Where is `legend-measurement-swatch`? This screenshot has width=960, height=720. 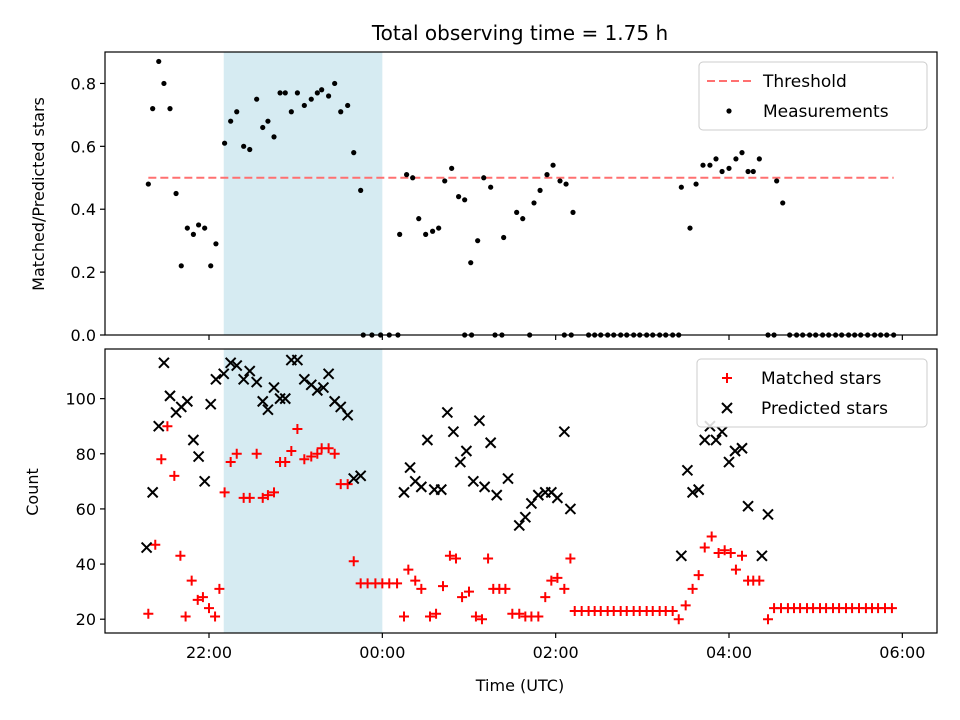
legend-measurement-swatch is located at coordinates (729, 111).